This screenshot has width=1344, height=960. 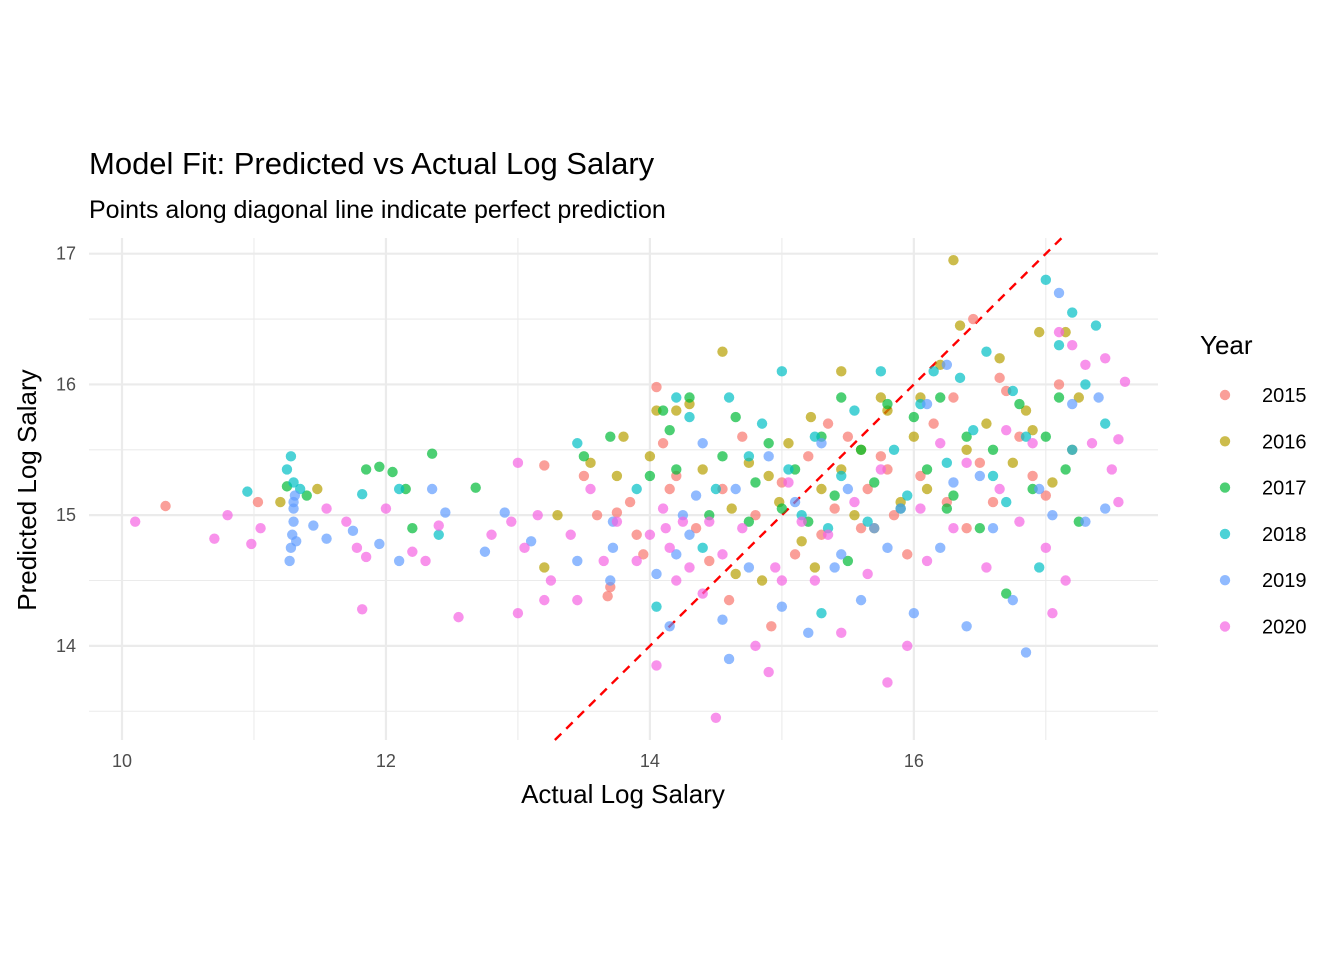 What do you see at coordinates (66, 515) in the screenshot?
I see `y-tick-label: 15` at bounding box center [66, 515].